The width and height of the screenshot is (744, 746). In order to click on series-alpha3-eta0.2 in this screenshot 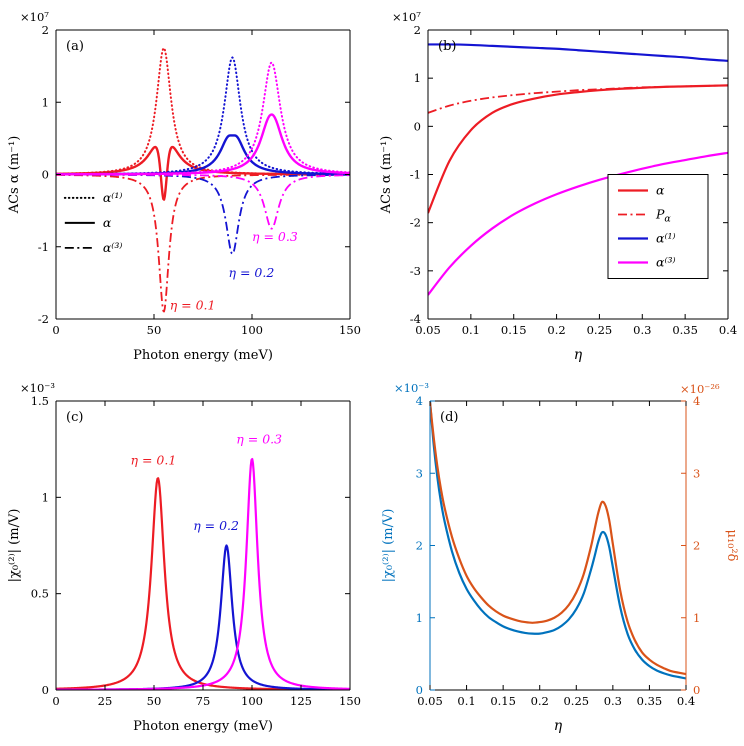, I will do `click(203, 214)`.